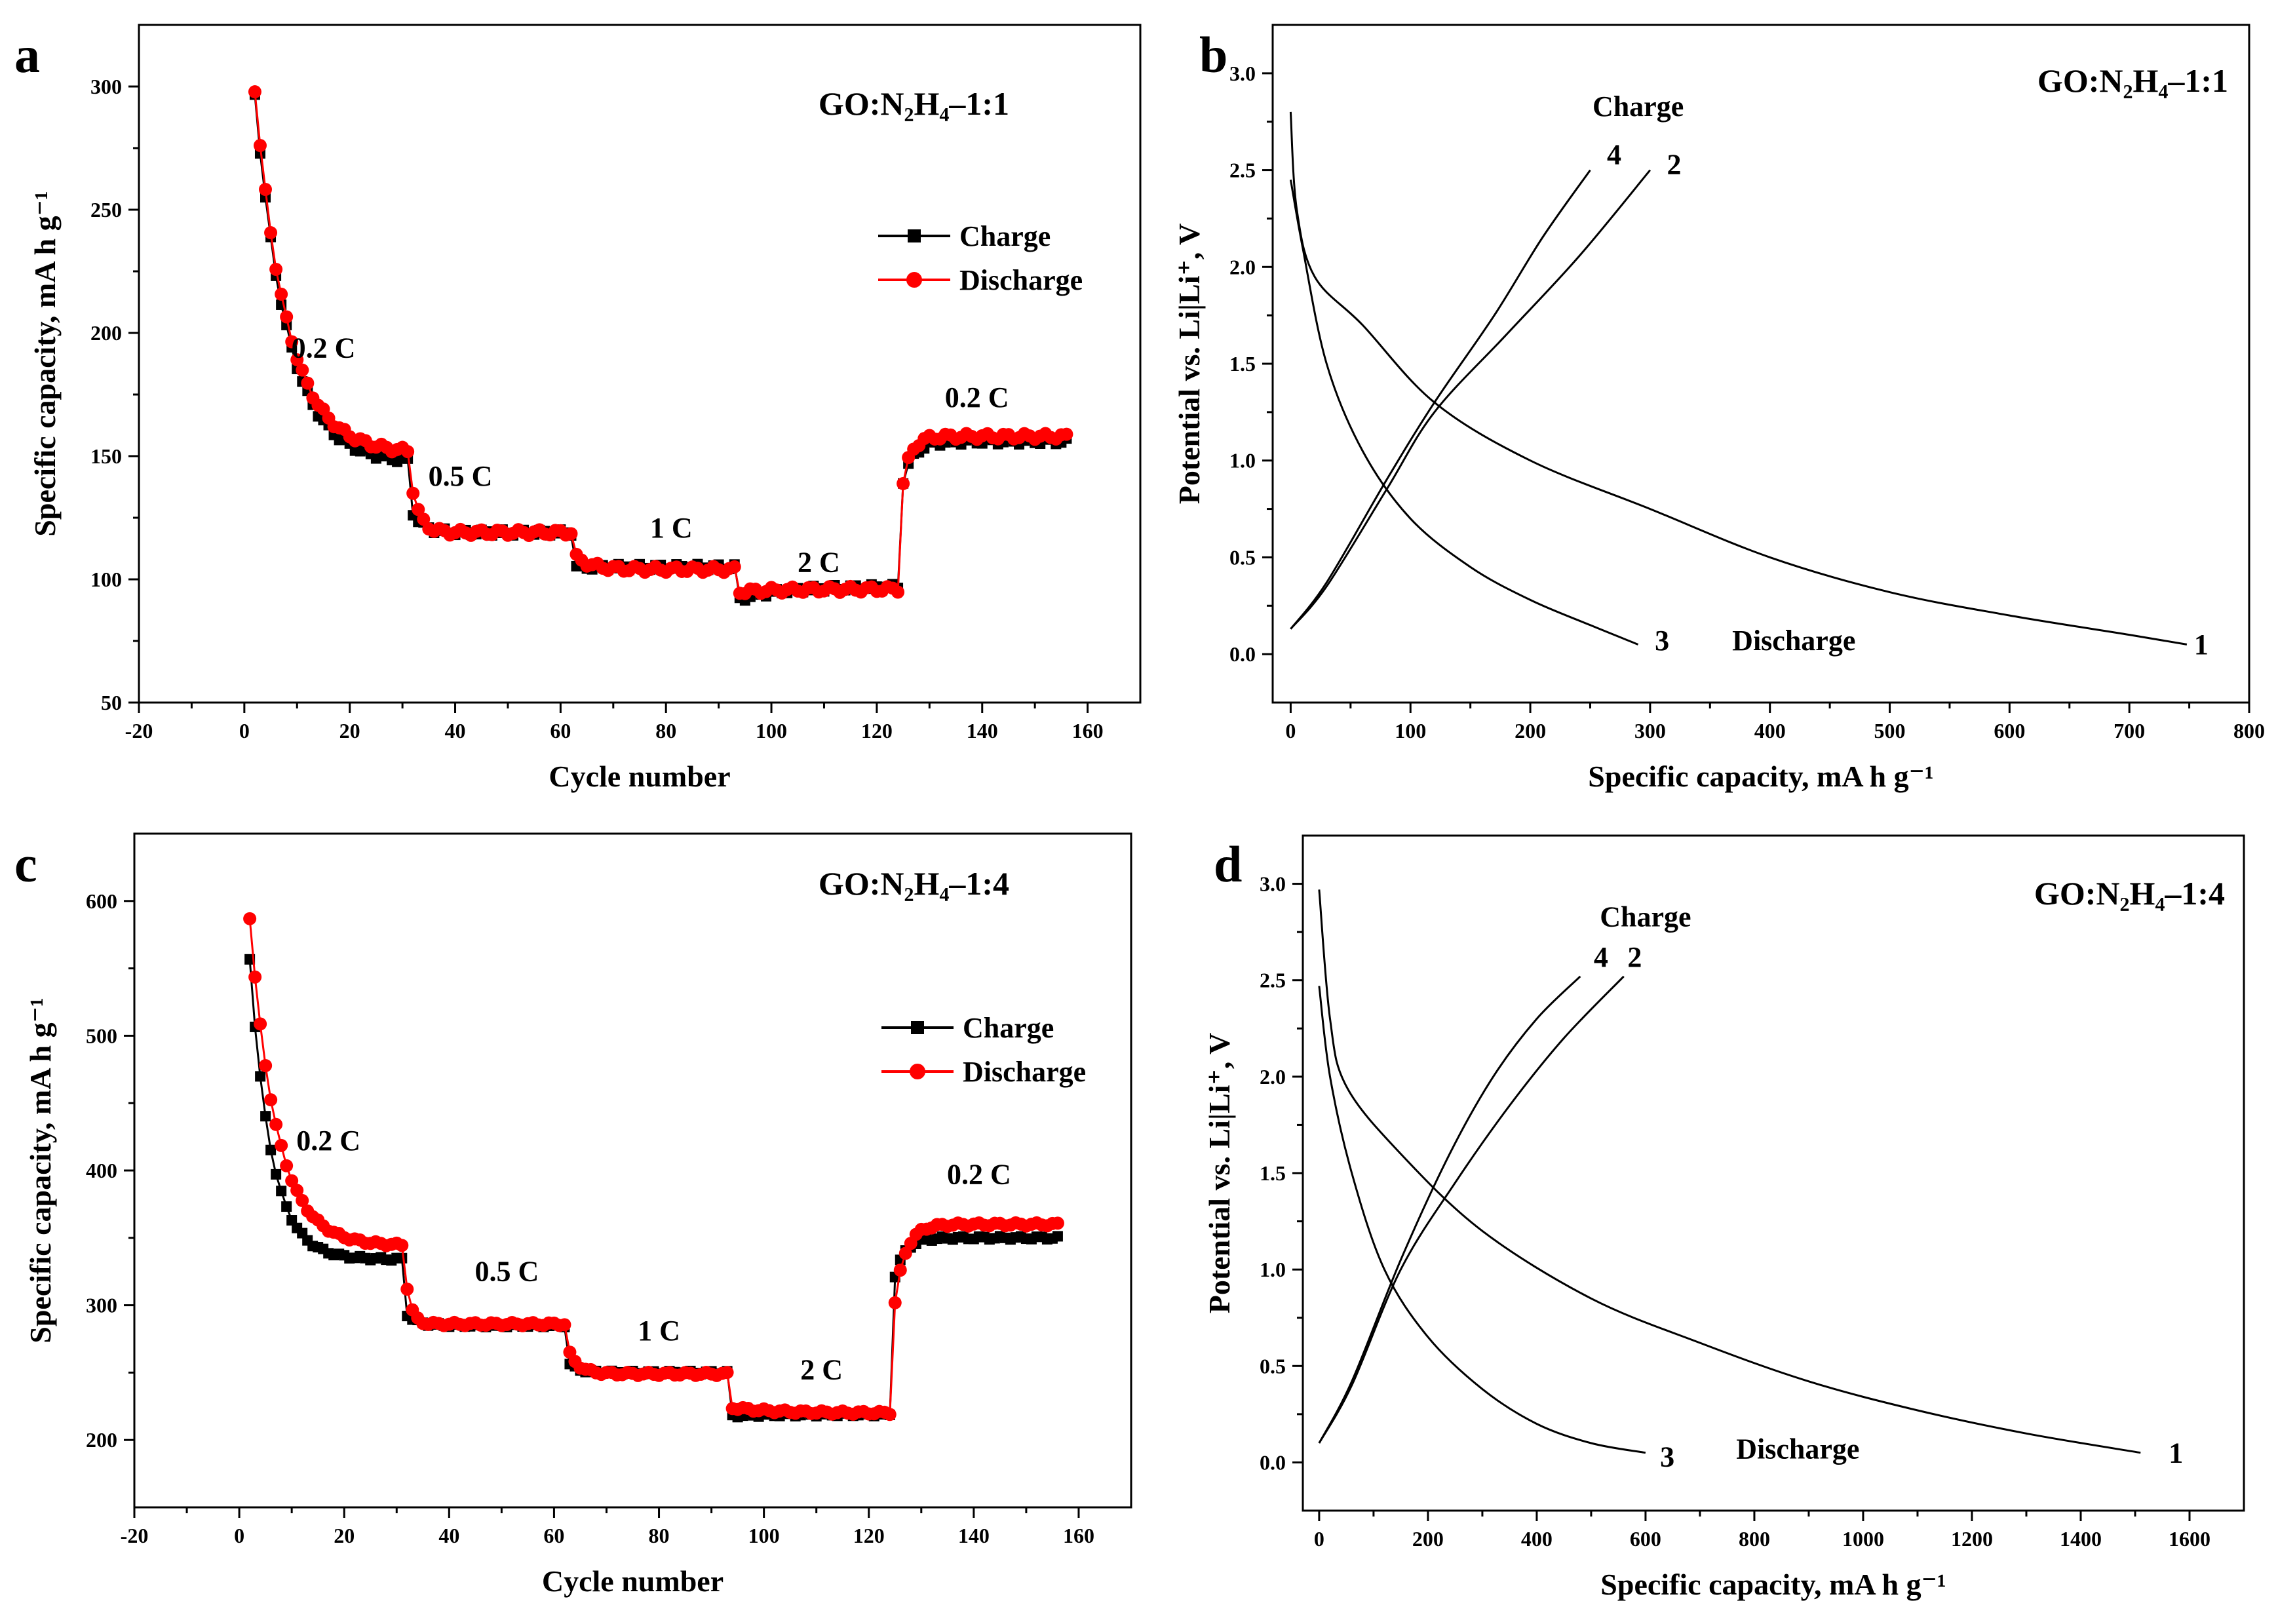 Image resolution: width=2278 pixels, height=1624 pixels. Describe the element at coordinates (1863, 1539) in the screenshot. I see `x-tick-label: 1000` at that location.